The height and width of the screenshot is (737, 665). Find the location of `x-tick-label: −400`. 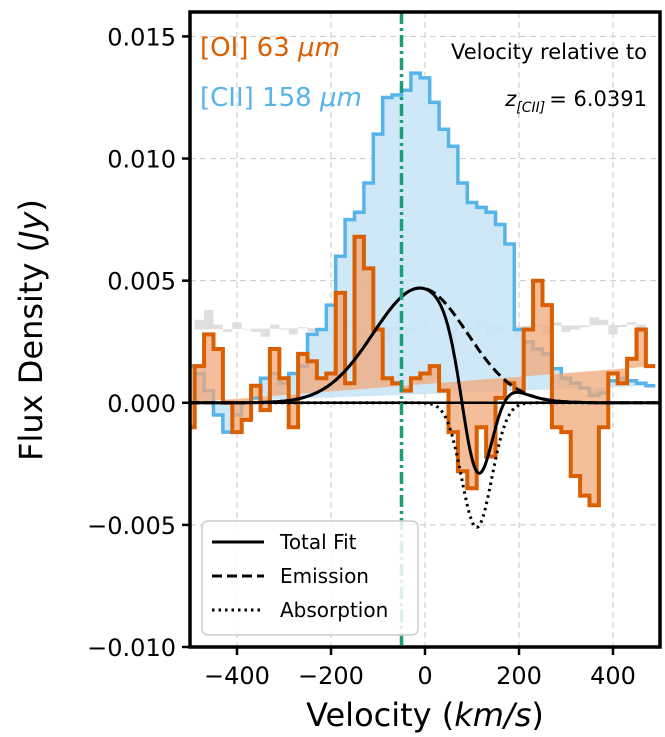

x-tick-label: −400 is located at coordinates (237, 676).